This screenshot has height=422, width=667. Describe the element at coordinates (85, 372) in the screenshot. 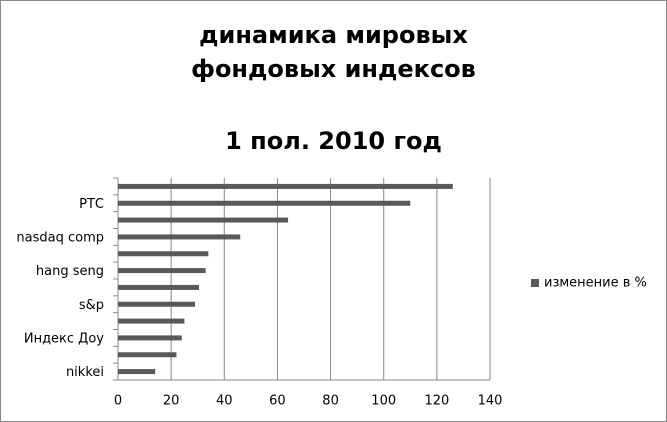

I see `y-tick-label: nikkei` at that location.